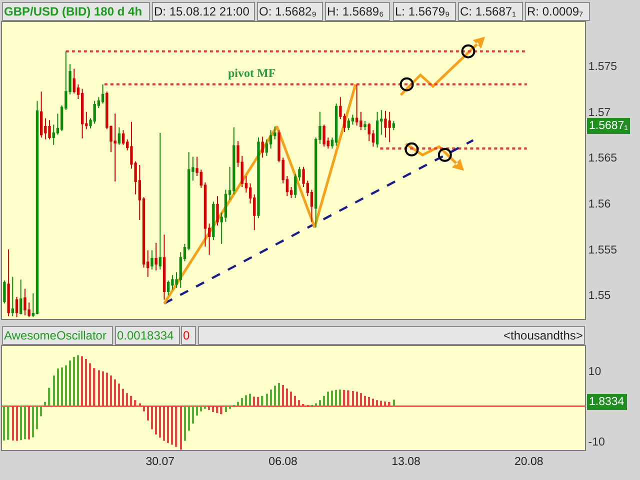 The width and height of the screenshot is (640, 480). I want to click on x-tick-label: 13.08, so click(406, 462).